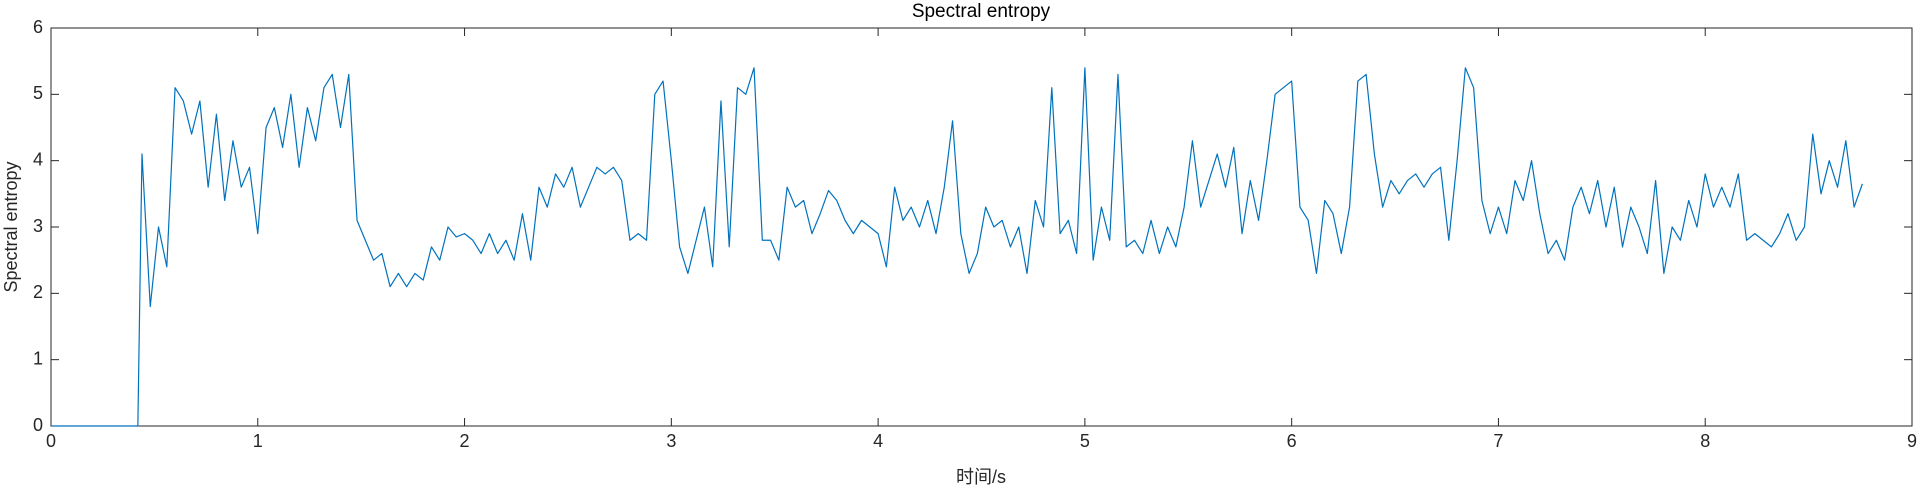 The width and height of the screenshot is (1919, 496). I want to click on x-tick-label: 0, so click(51, 441).